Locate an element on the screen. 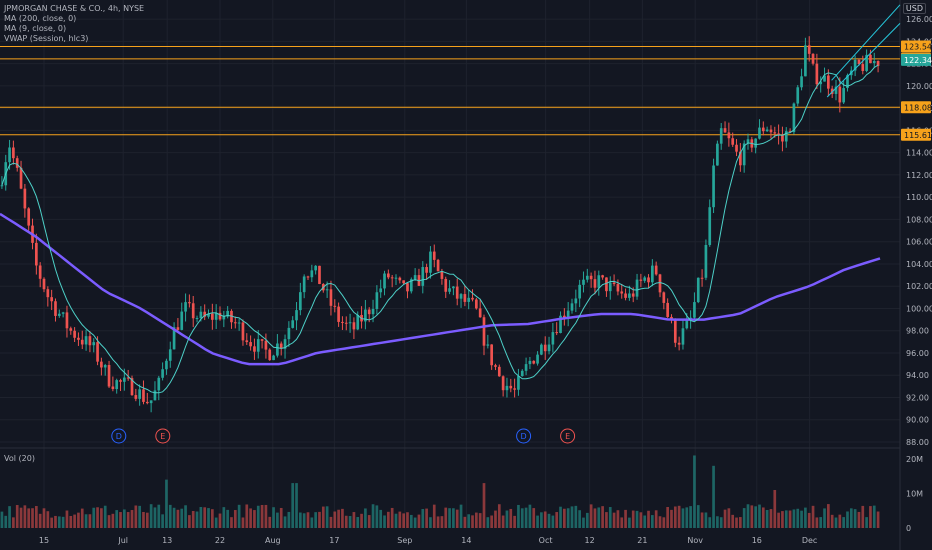  price-tick-label: 102.00 is located at coordinates (919, 286).